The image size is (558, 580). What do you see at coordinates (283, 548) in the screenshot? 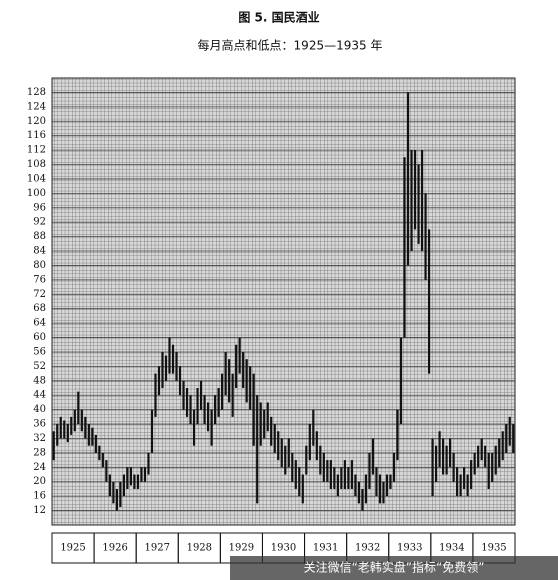
I see `x-tick-label: 1930` at bounding box center [283, 548].